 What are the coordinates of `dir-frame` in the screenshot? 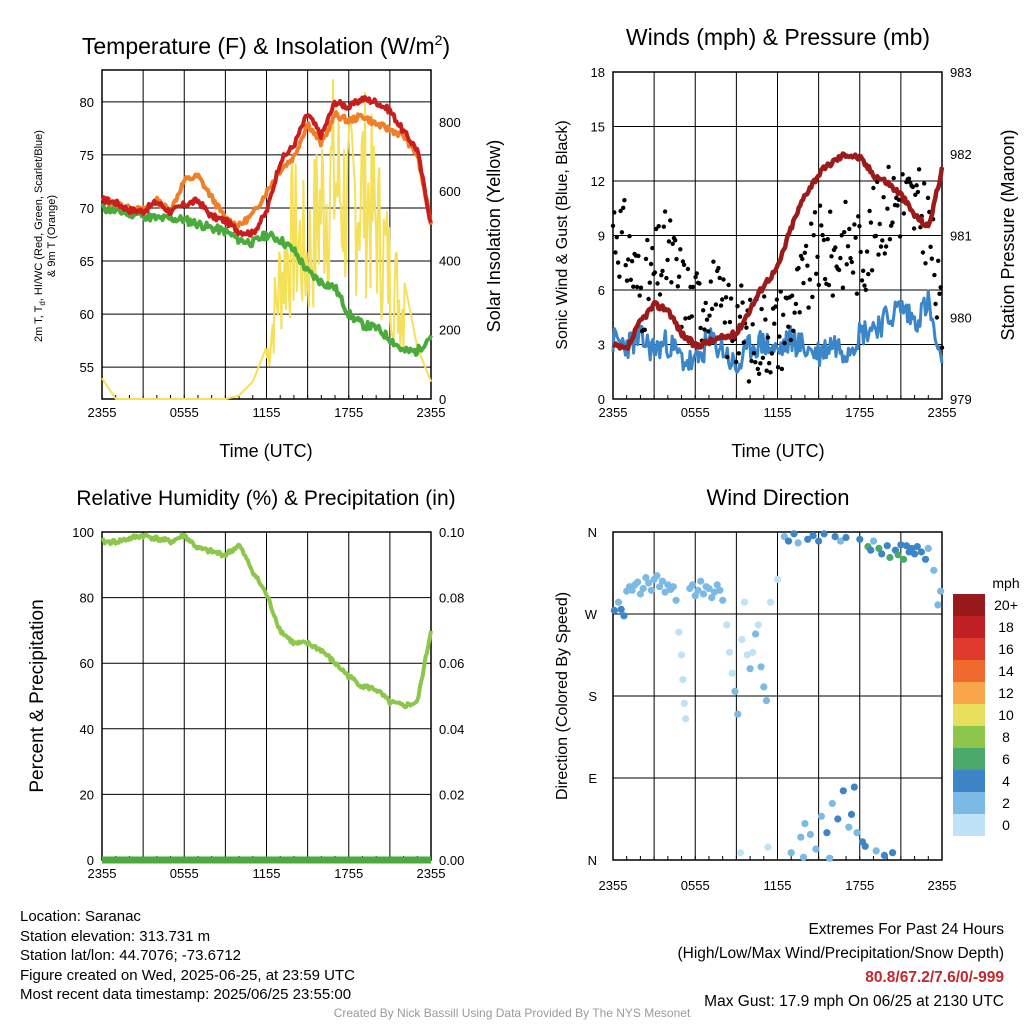 It's located at (777, 696).